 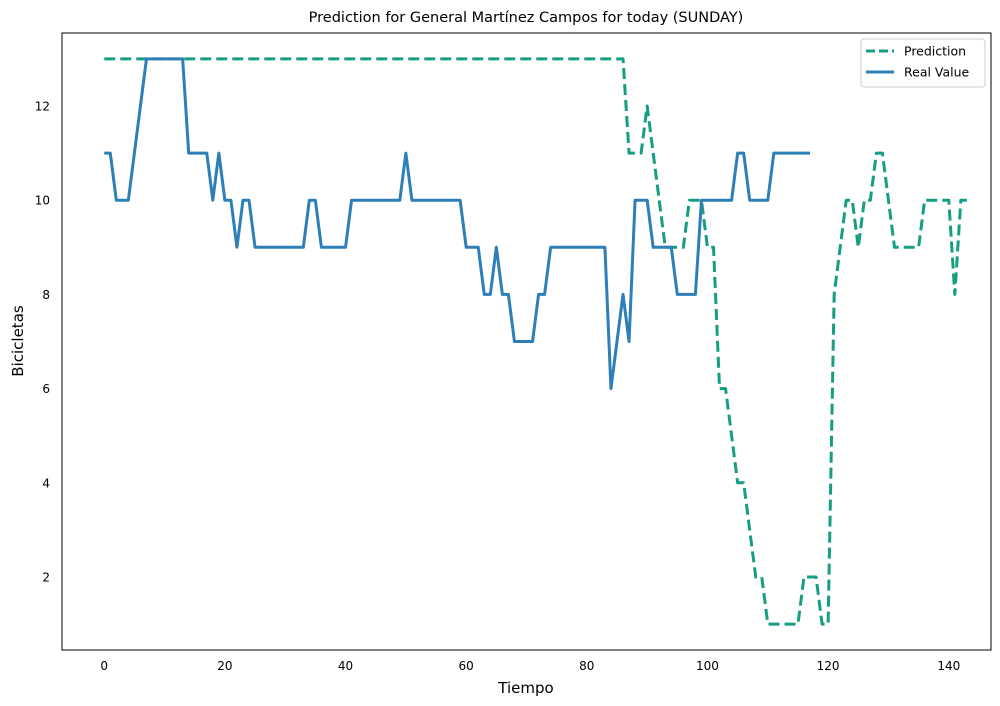 What do you see at coordinates (525, 688) in the screenshot?
I see `x-axis-label: Tiempo` at bounding box center [525, 688].